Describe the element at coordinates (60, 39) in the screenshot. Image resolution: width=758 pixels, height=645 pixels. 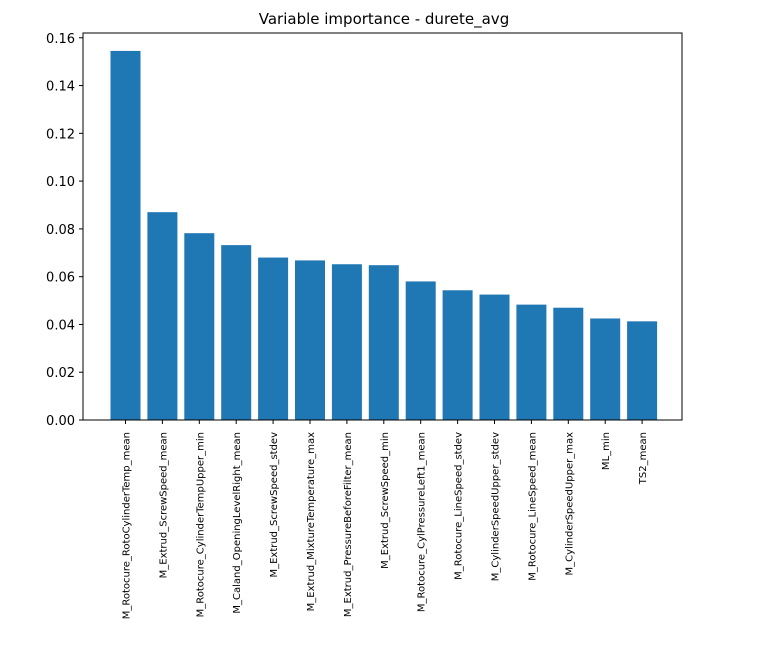
I see `y-tick-label-8: 0.16` at that location.